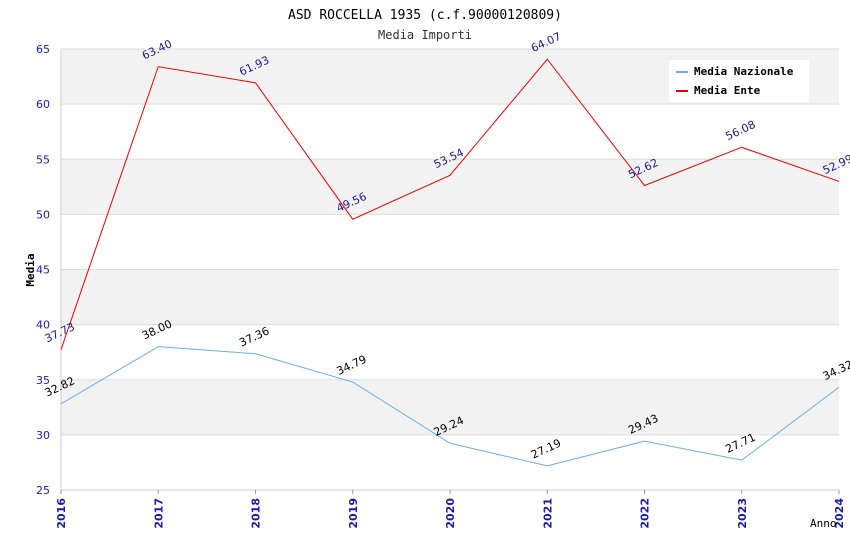 The width and height of the screenshot is (850, 550). I want to click on y-tick-label: 25, so click(43, 490).